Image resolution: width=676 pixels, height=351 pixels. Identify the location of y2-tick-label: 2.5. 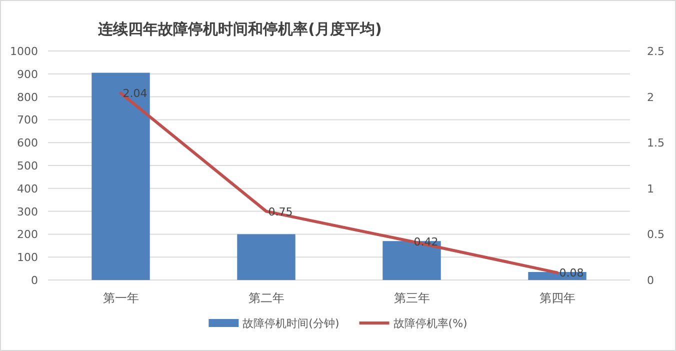
(655, 51).